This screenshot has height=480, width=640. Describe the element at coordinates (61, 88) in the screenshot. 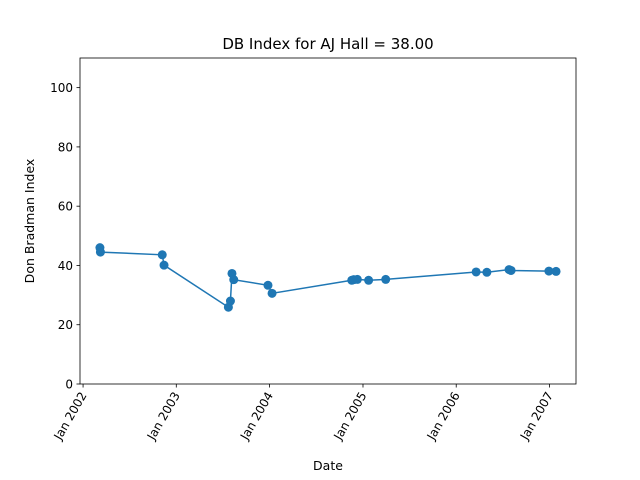

I see `y-tick-label: 100` at that location.